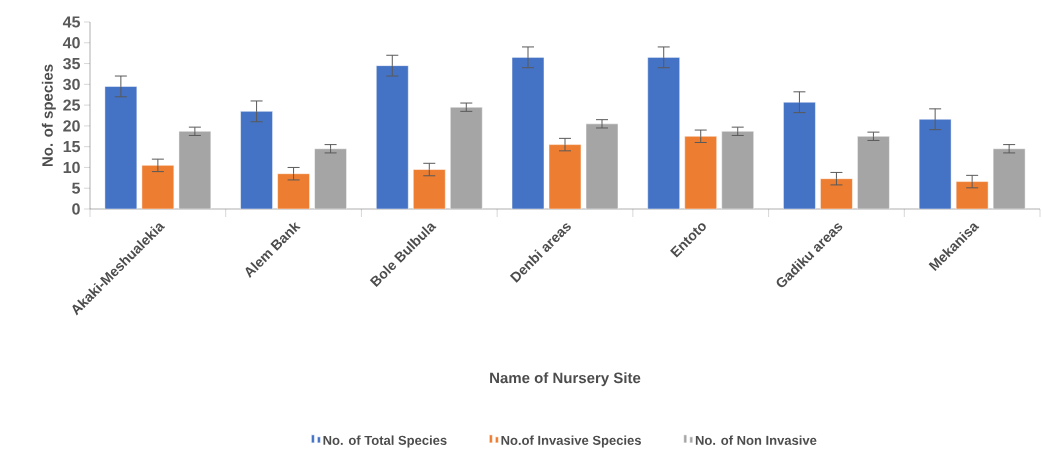 Image resolution: width=1042 pixels, height=453 pixels. Describe the element at coordinates (571, 441) in the screenshot. I see `legend-label: No.of Invasive Species` at that location.